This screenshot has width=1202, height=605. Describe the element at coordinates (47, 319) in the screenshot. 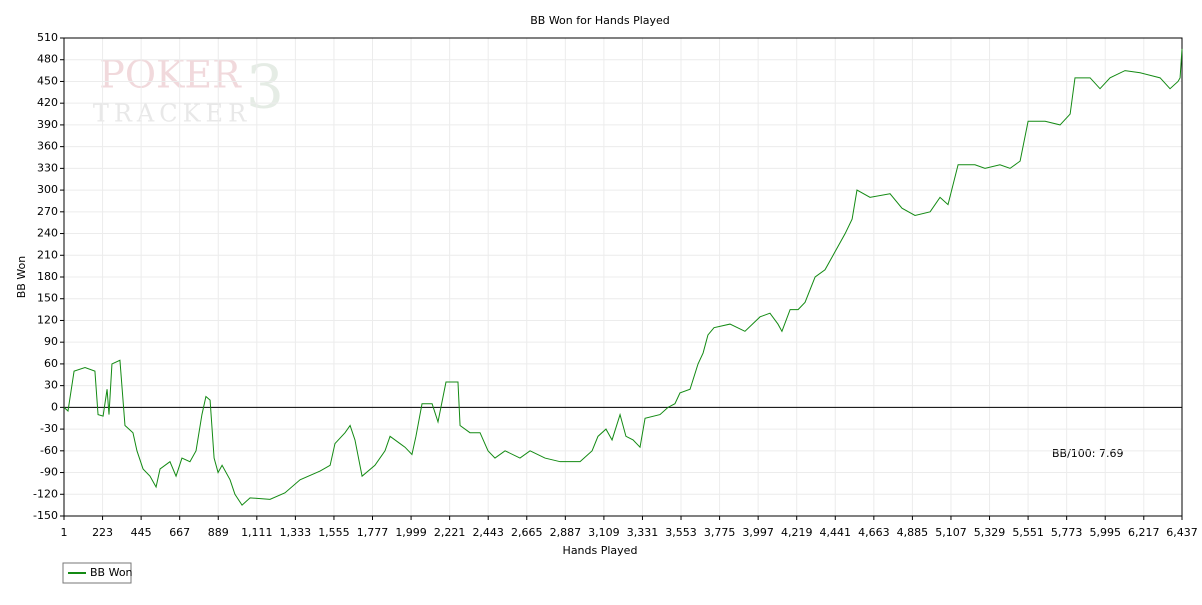

I see `y-tick-label: 120` at that location.